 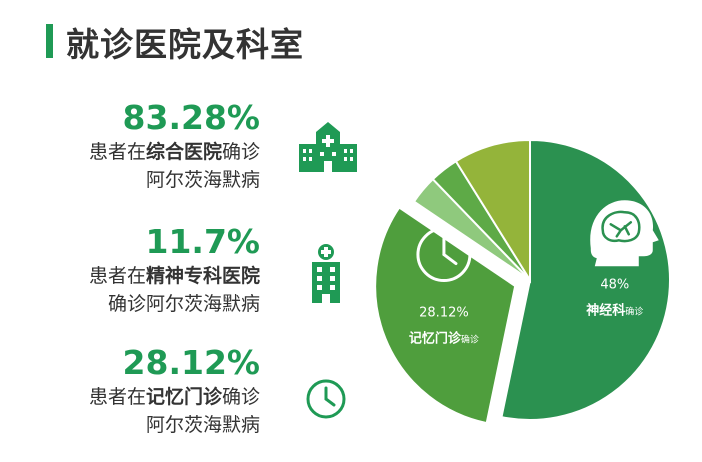 What do you see at coordinates (183, 304) in the screenshot?
I see `stat-desc-line2: 确诊阿尔茨海默病` at bounding box center [183, 304].